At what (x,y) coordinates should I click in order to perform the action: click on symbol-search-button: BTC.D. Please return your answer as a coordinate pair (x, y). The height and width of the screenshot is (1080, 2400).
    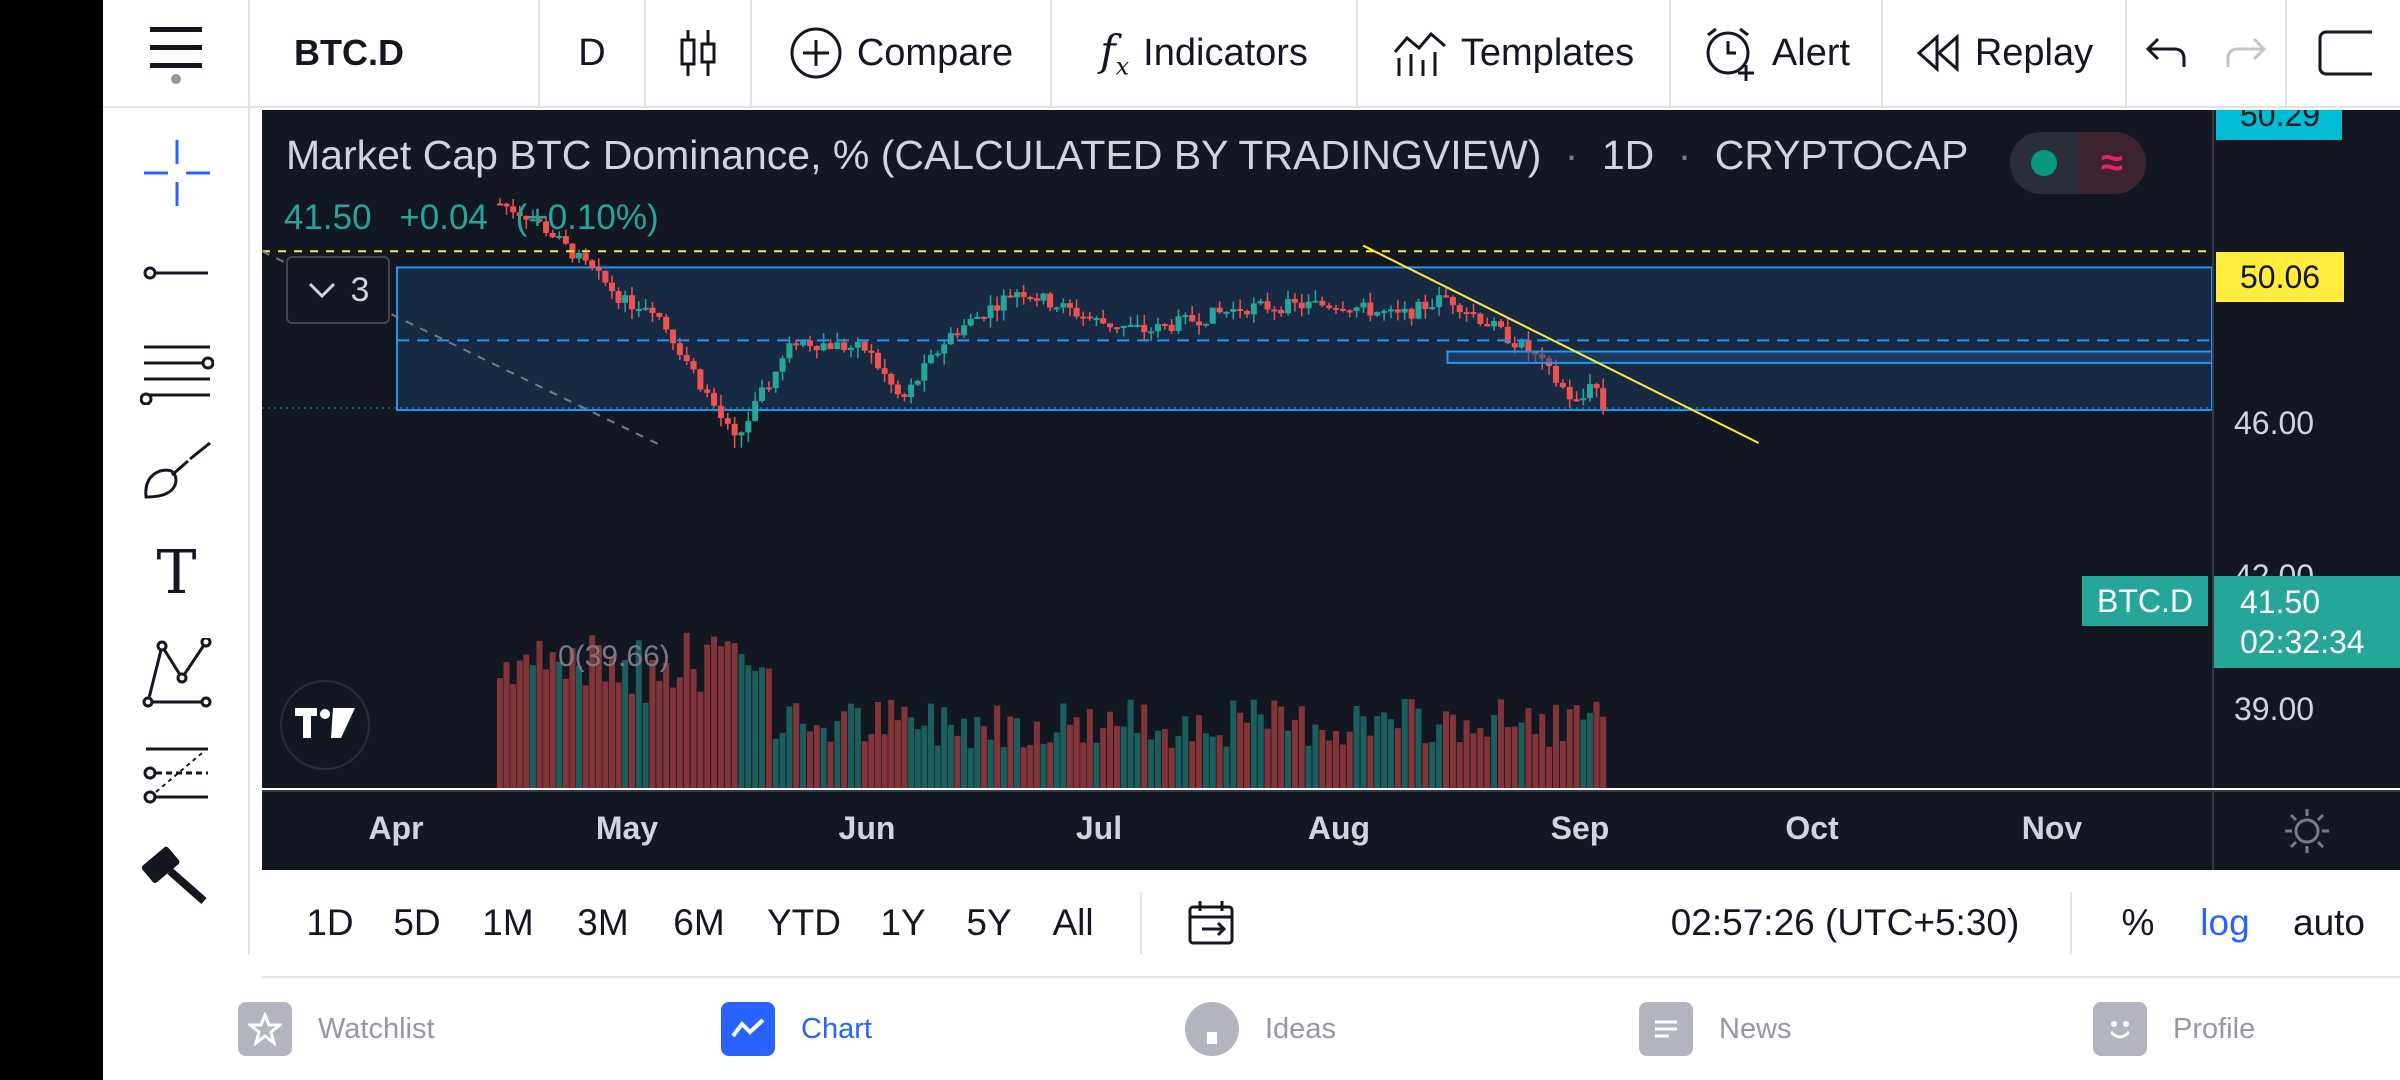
    Looking at the image, I should click on (395, 53).